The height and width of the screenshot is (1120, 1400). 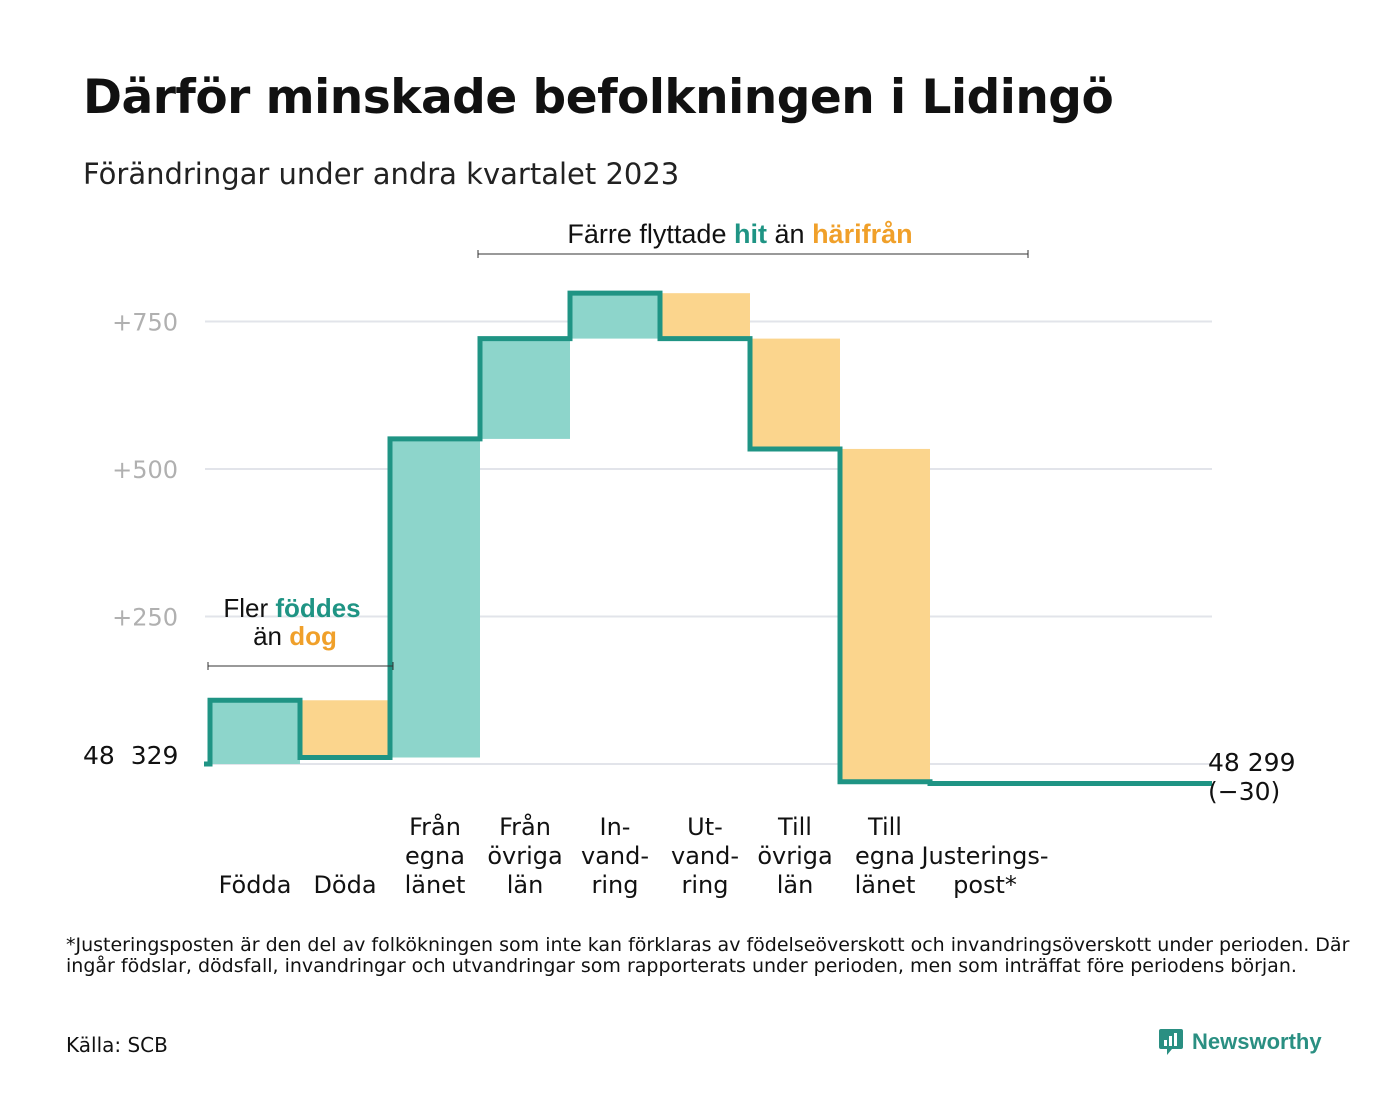 What do you see at coordinates (145, 323) in the screenshot?
I see `y-tick-label: +750` at bounding box center [145, 323].